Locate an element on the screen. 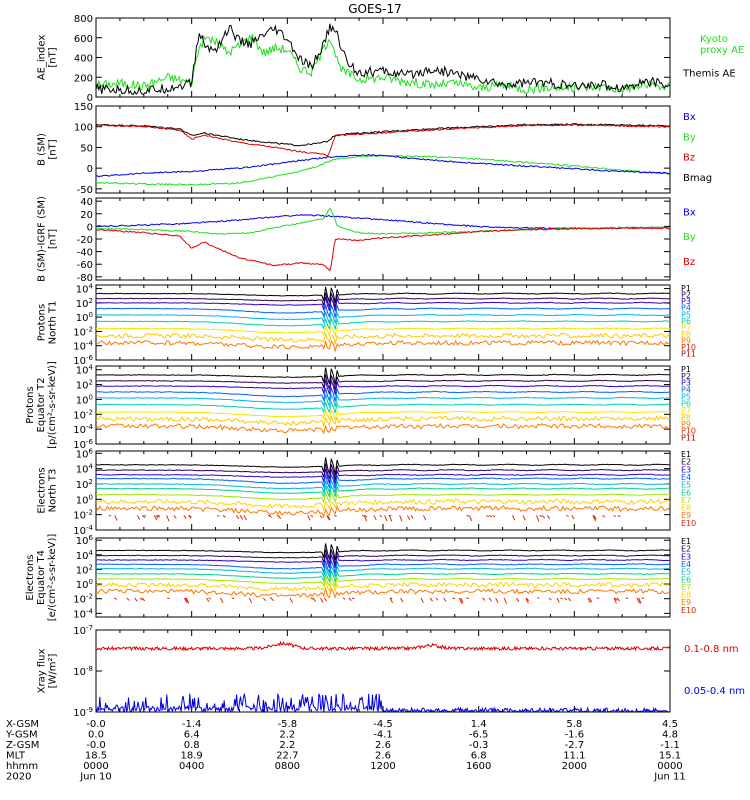  tick-label: -40 is located at coordinates (85, 253).